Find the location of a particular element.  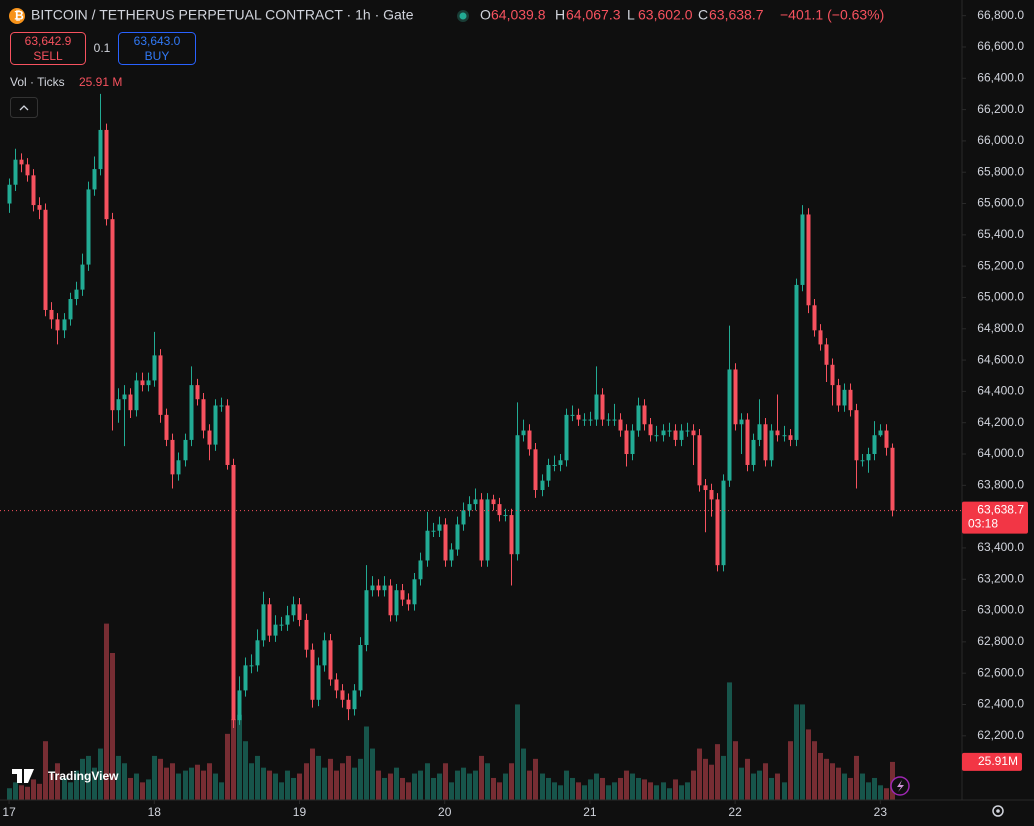

ohlc-key: O is located at coordinates (485, 15).